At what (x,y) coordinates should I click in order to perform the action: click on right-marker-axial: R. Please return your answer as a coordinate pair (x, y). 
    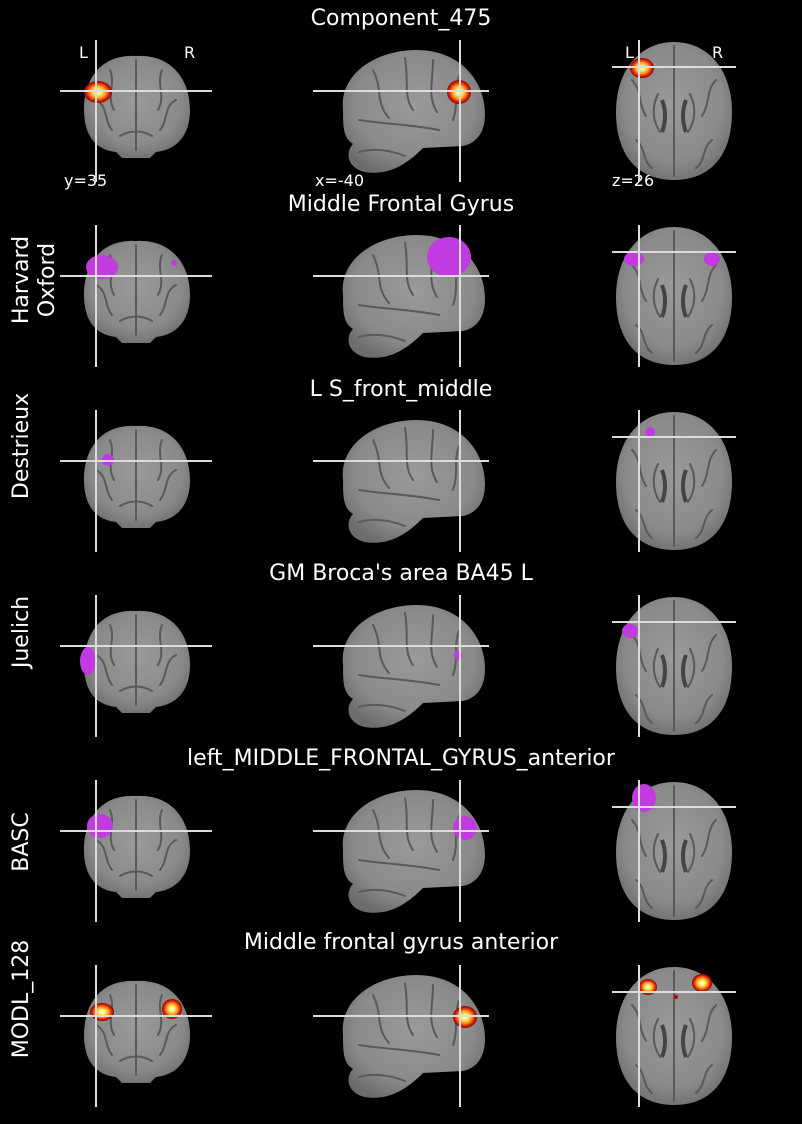
    Looking at the image, I should click on (718, 52).